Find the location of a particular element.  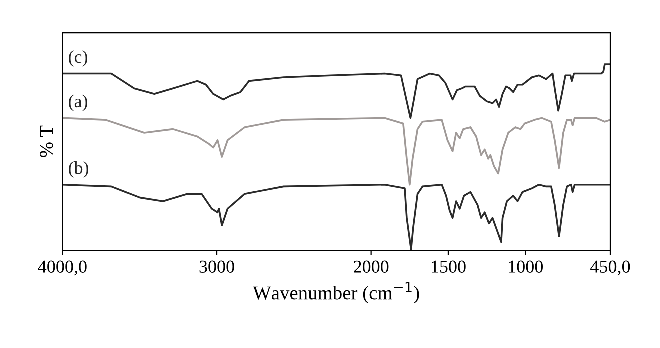

x-tick-label: 1500 is located at coordinates (449, 266).